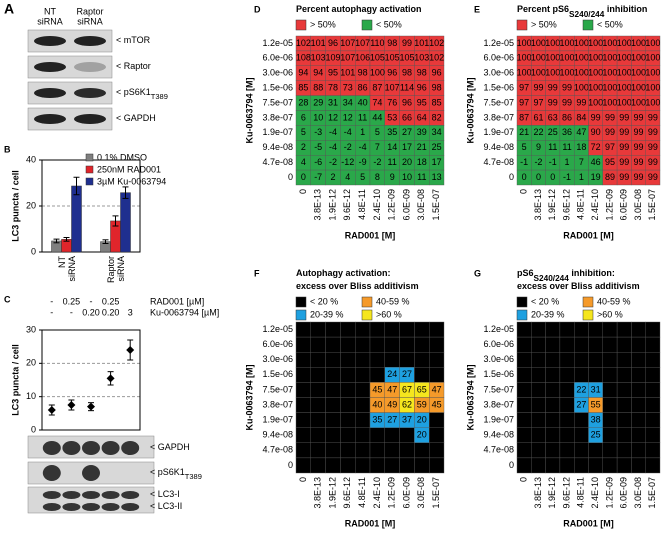 The image size is (664, 536). I want to click on x-tick-label: 3.0E-08, so click(638, 493).